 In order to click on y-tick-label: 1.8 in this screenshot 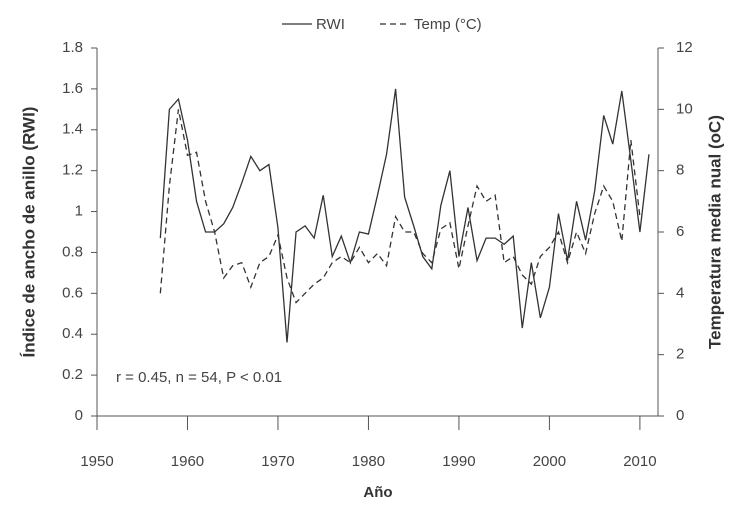, I will do `click(72, 47)`.